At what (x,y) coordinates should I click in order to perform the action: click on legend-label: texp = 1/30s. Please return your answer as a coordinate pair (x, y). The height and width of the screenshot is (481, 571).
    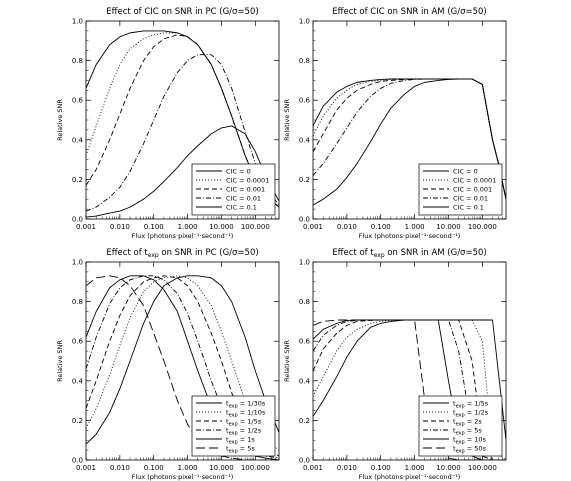
    Looking at the image, I should click on (246, 405).